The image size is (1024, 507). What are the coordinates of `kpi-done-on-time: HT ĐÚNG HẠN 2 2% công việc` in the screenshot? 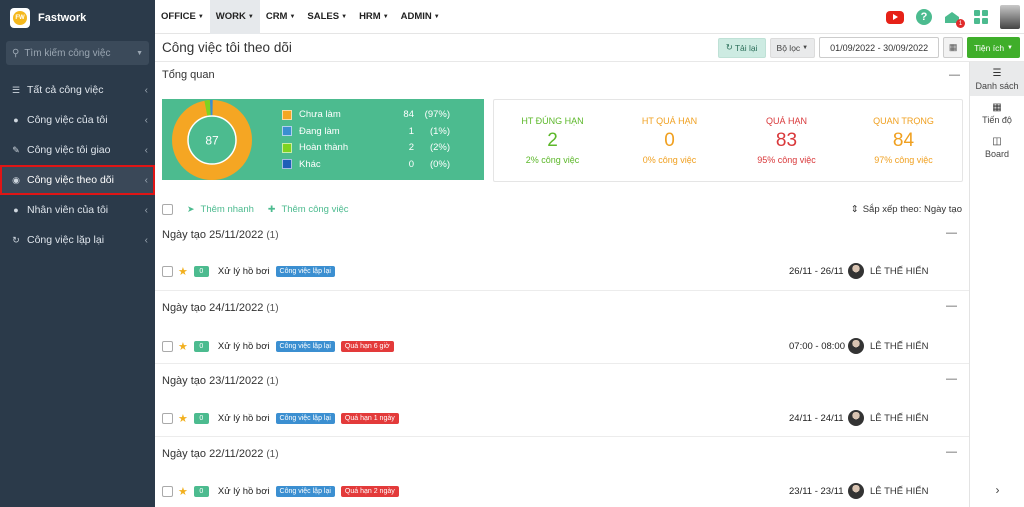 It's located at (552, 140).